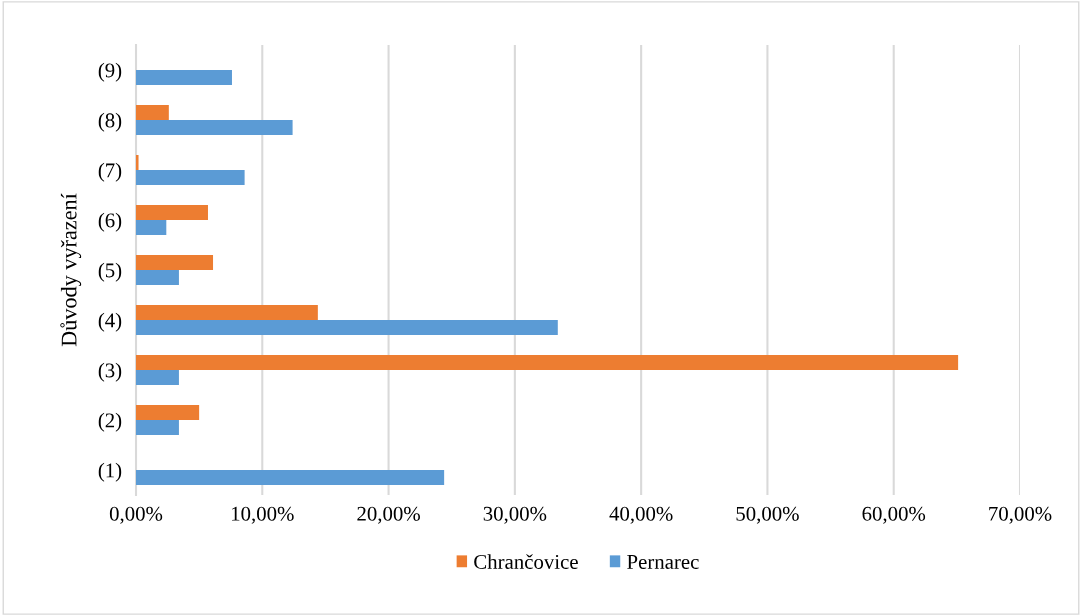  What do you see at coordinates (663, 562) in the screenshot?
I see `legend-label: Pernarec` at bounding box center [663, 562].